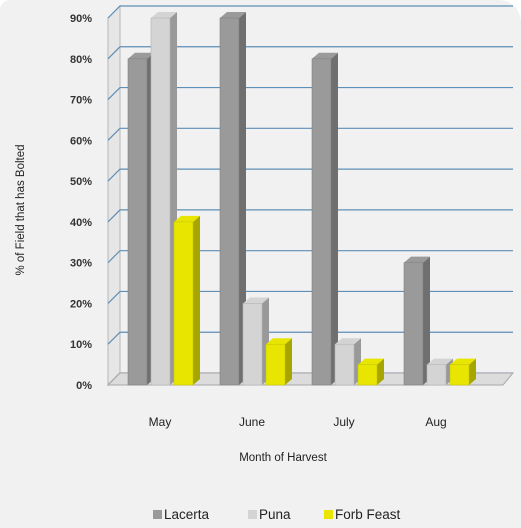 The width and height of the screenshot is (521, 528). What do you see at coordinates (252, 422) in the screenshot?
I see `x-tick-label: June` at bounding box center [252, 422].